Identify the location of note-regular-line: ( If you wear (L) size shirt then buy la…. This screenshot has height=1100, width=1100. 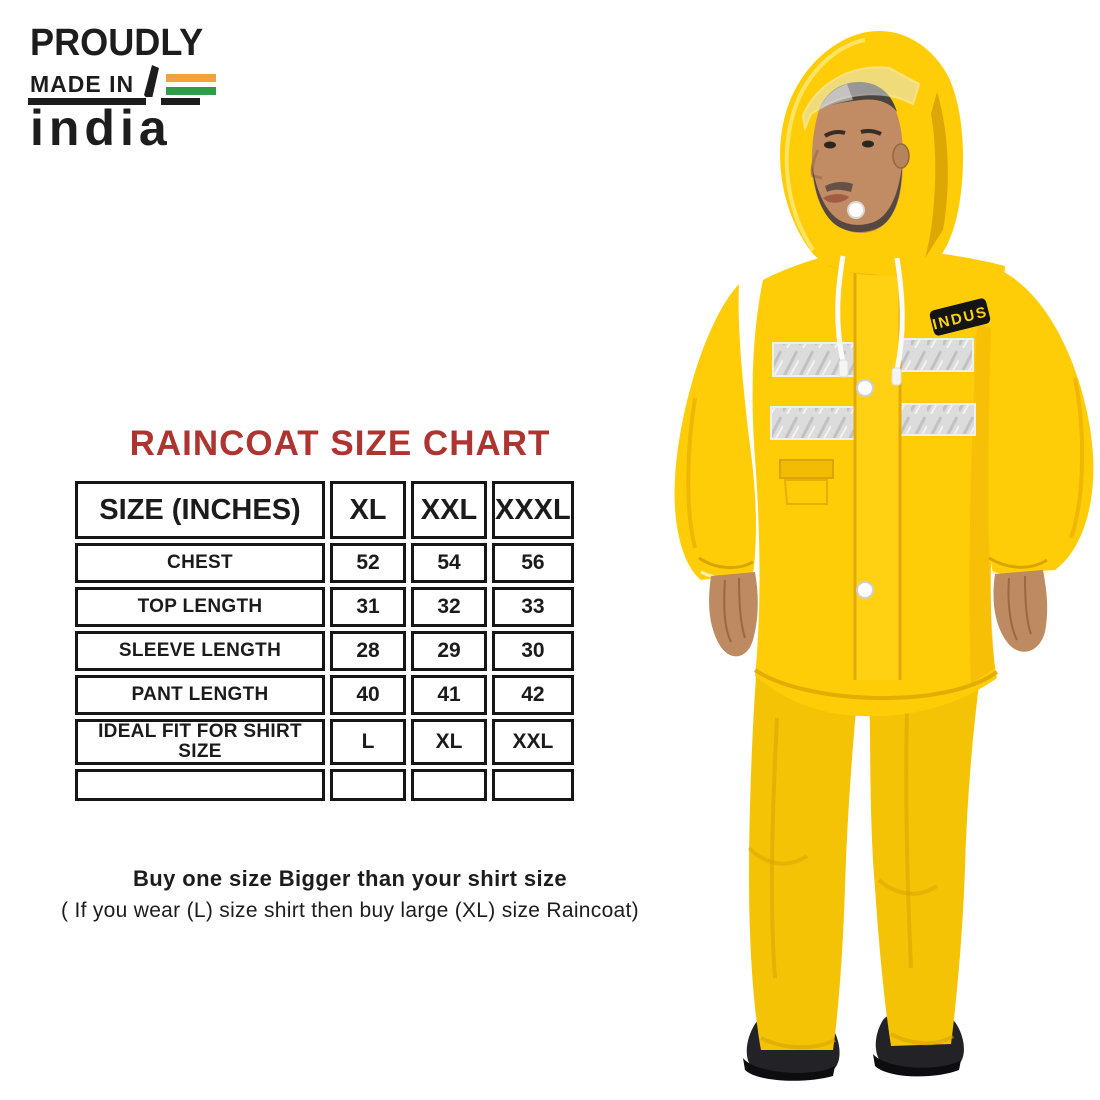
(350, 910).